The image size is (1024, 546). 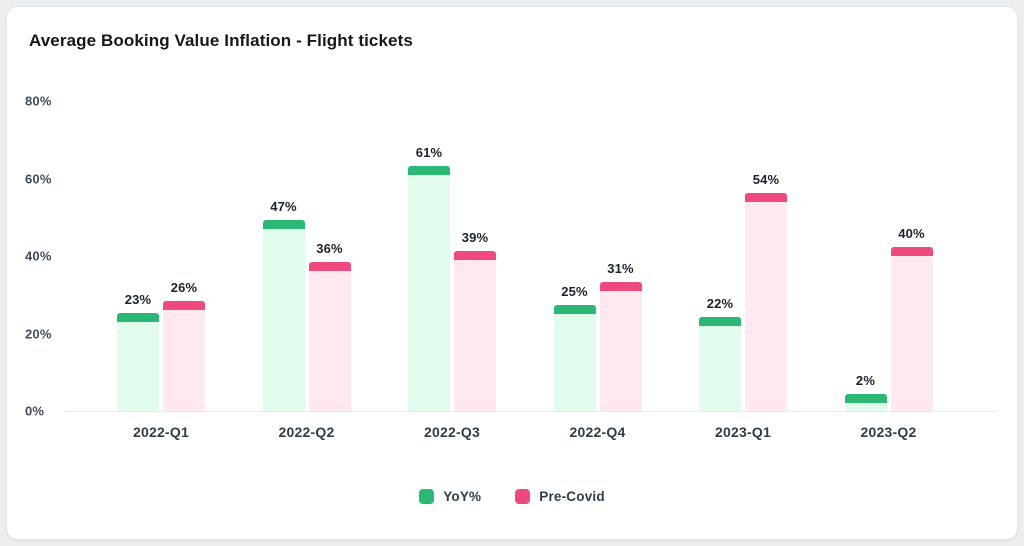 I want to click on bar-precovid-2023-Q1, so click(x=766, y=302).